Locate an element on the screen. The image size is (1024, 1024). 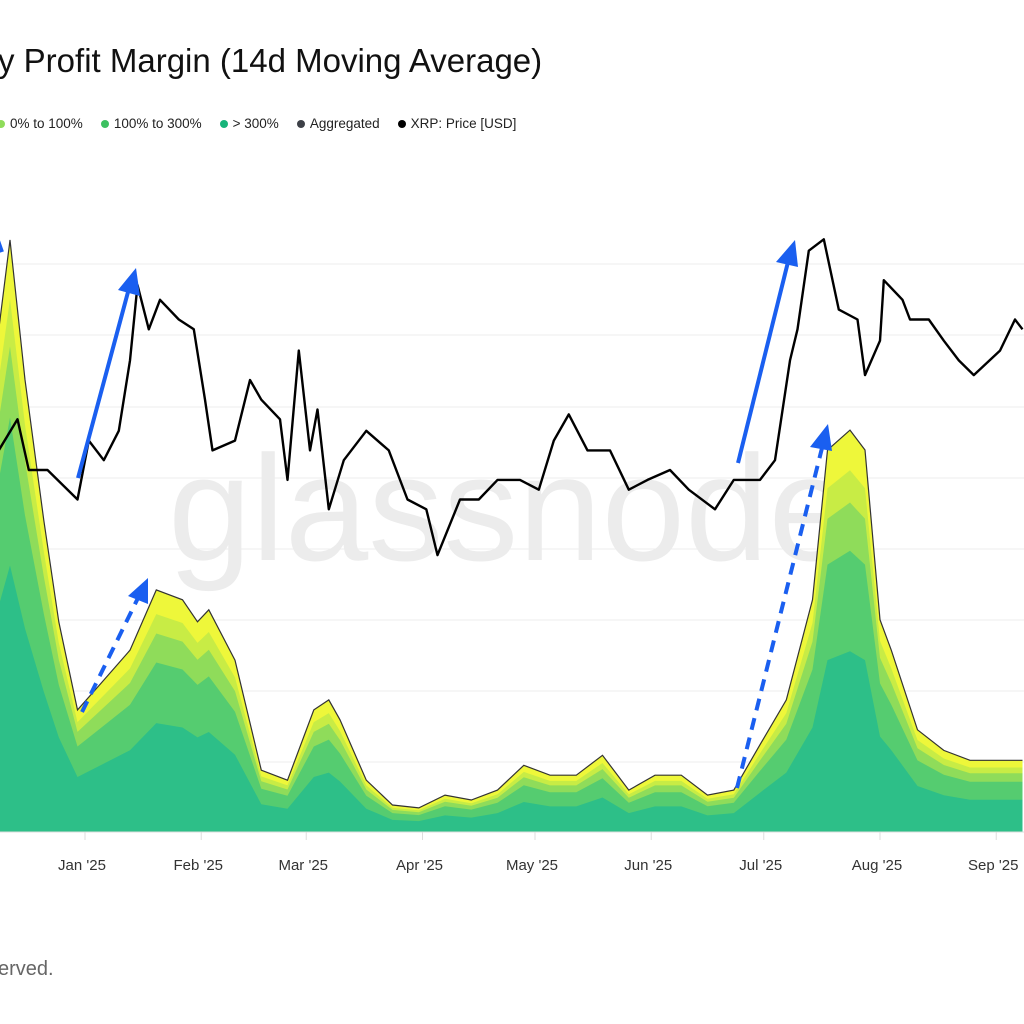
legend-label: 0% to 100% is located at coordinates (46, 123).